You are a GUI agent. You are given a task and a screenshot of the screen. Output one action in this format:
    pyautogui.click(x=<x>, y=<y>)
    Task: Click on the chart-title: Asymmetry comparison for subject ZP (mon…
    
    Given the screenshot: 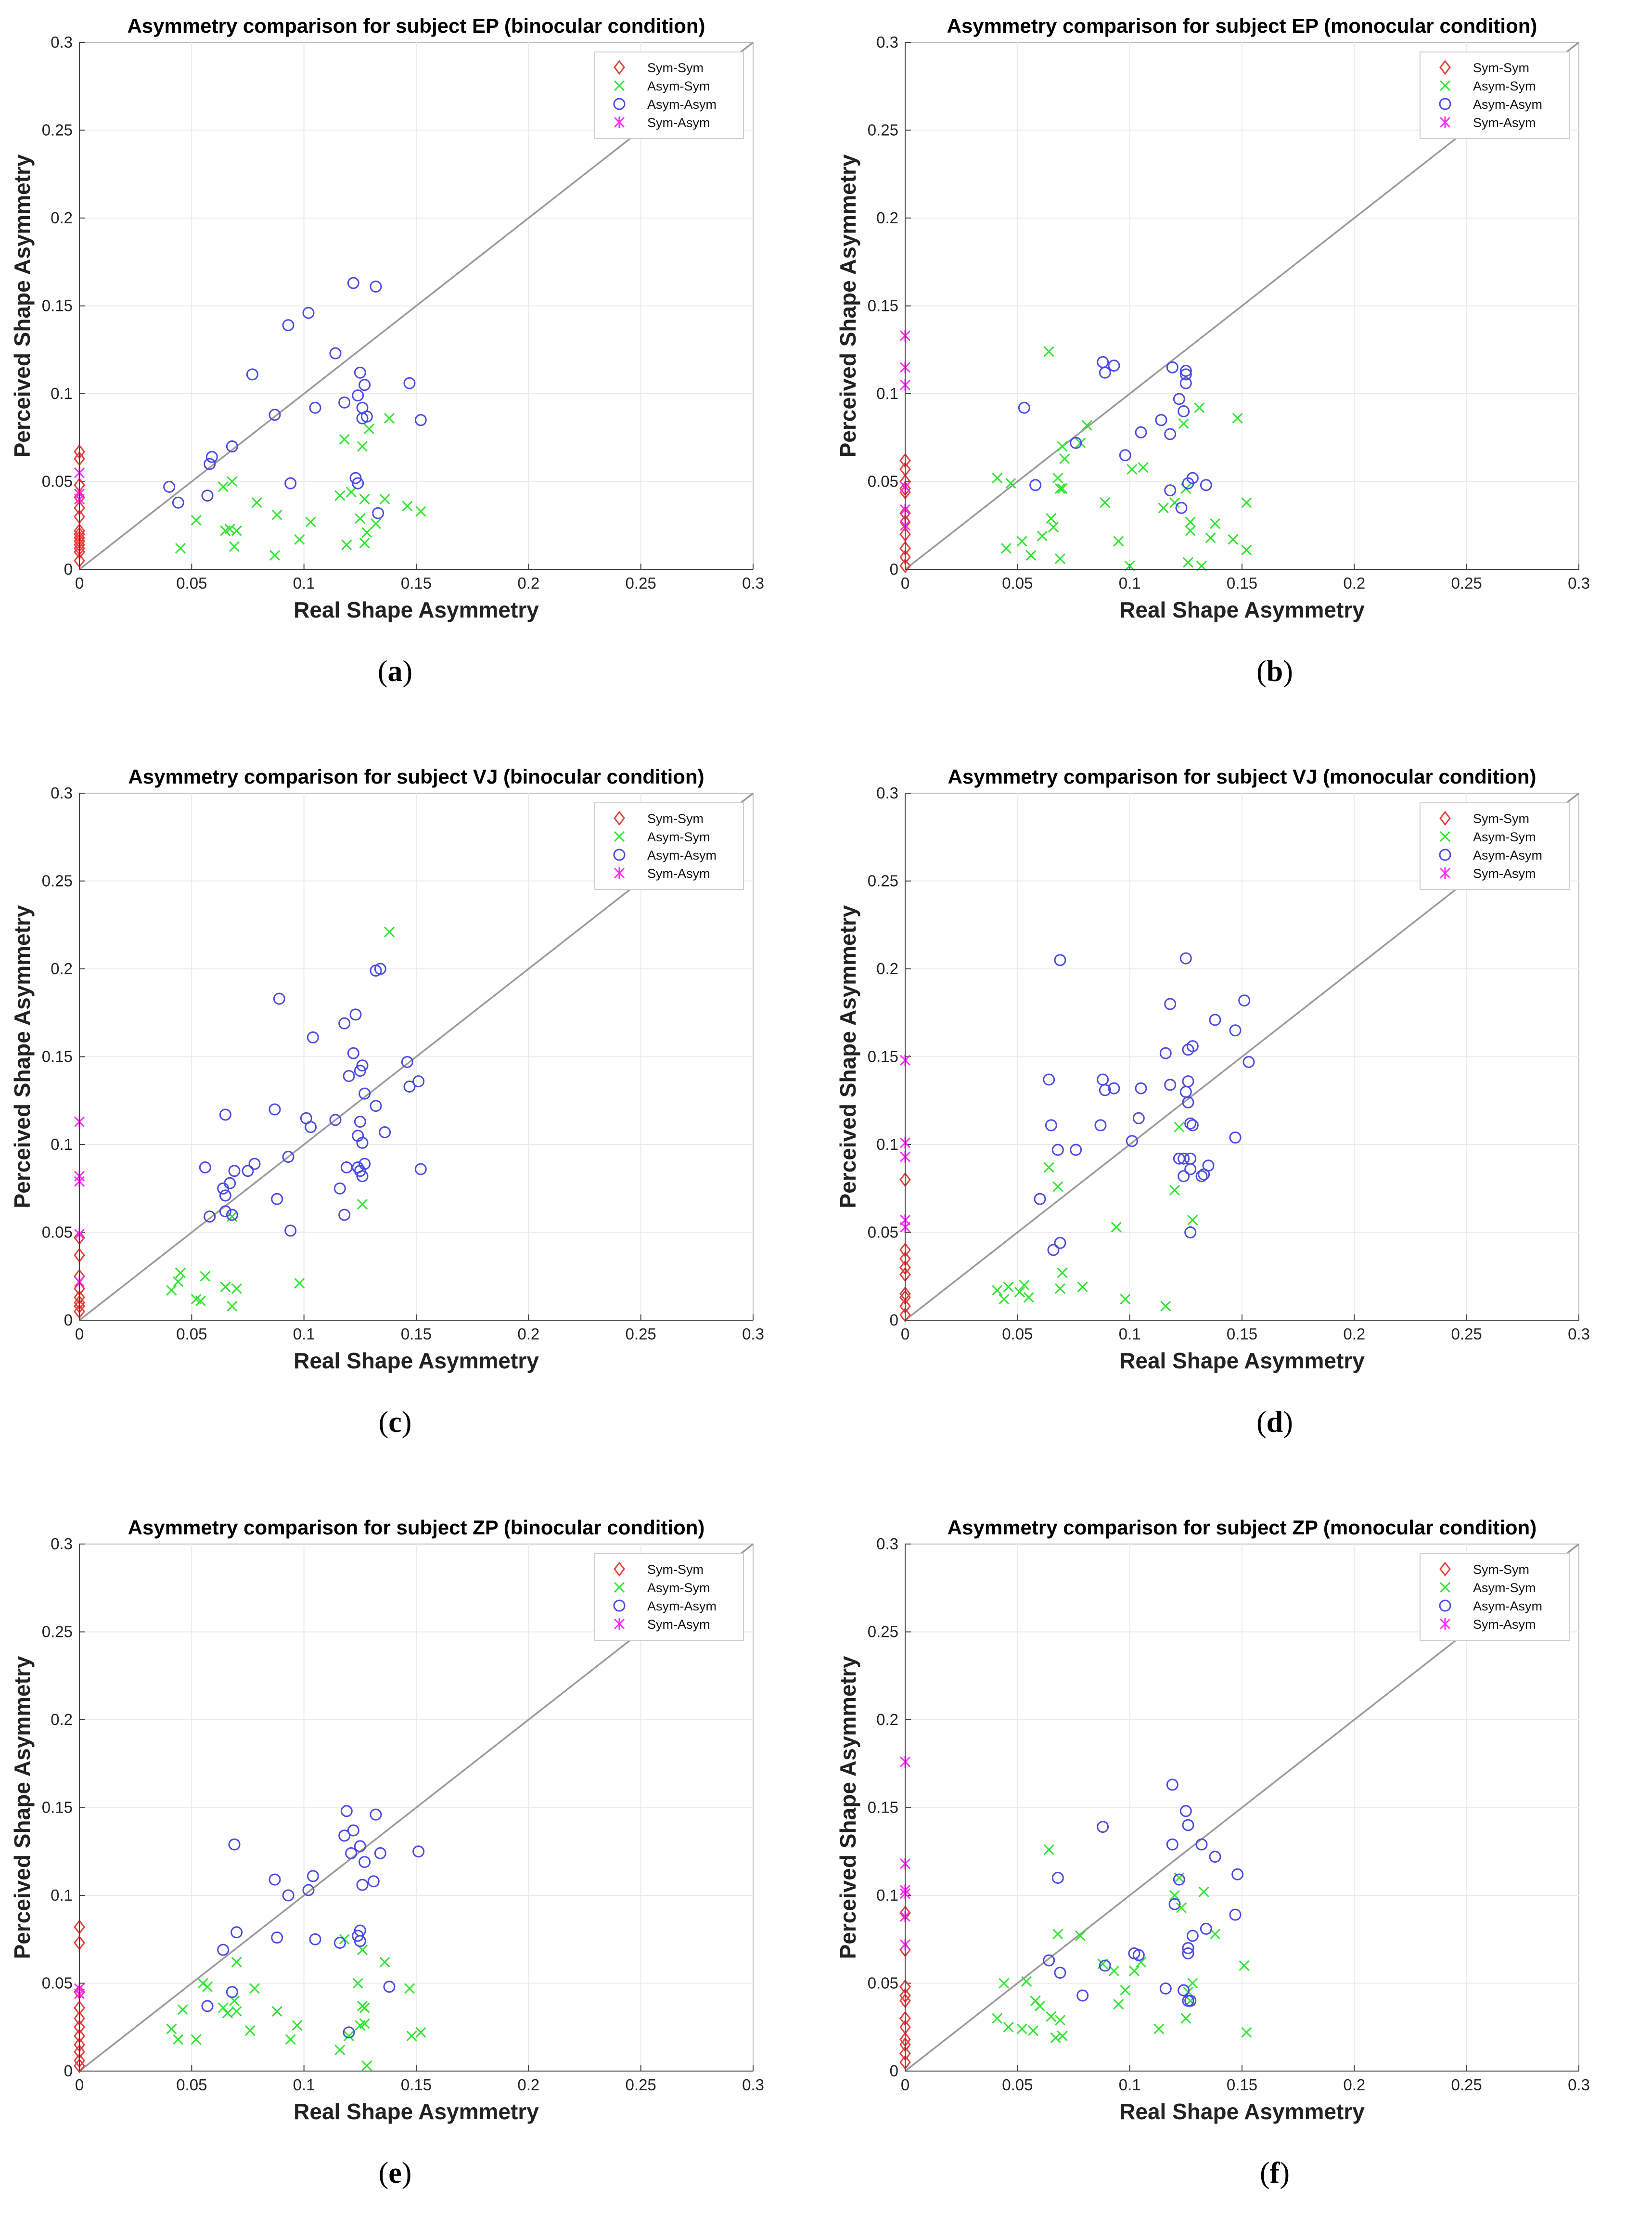 What is the action you would take?
    pyautogui.click(x=1243, y=1527)
    